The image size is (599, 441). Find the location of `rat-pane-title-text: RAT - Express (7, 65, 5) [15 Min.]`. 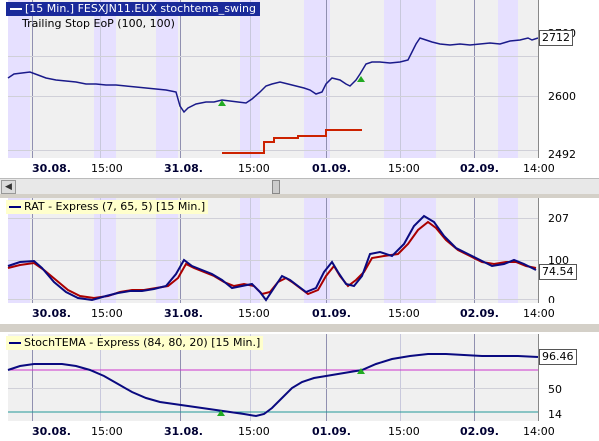

rat-pane-title-text: RAT - Express (7, 65, 5) [15 Min.] is located at coordinates (114, 206).